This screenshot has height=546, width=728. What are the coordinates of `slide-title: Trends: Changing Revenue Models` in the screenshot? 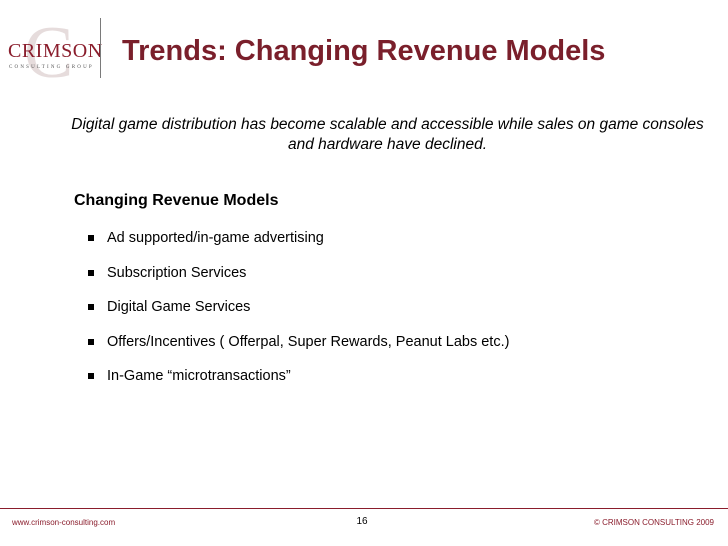 It's located at (364, 51).